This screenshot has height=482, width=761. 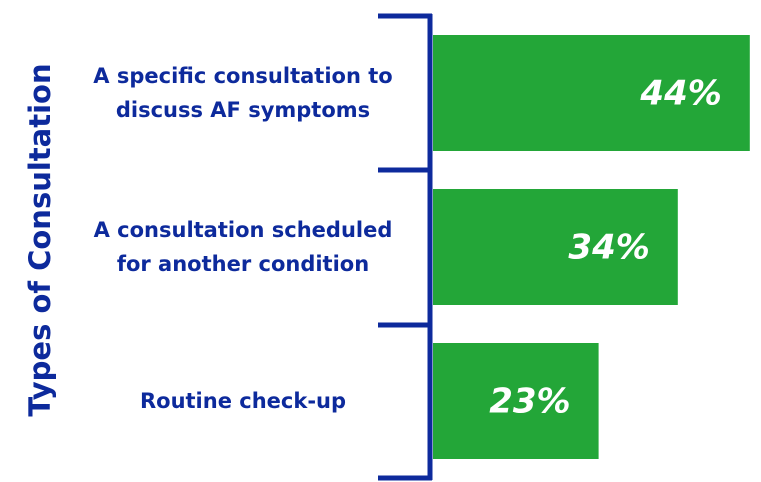 I want to click on y-axis-label: Types of Consultation, so click(x=40, y=239).